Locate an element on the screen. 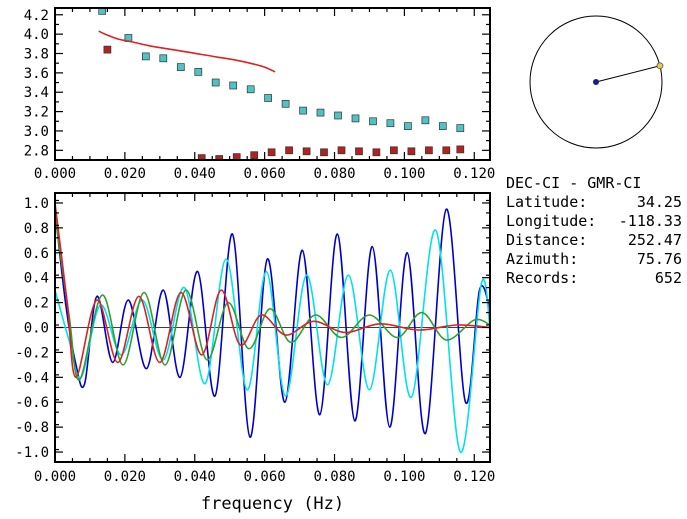  info-row-records: Records: 652 is located at coordinates (594, 278).